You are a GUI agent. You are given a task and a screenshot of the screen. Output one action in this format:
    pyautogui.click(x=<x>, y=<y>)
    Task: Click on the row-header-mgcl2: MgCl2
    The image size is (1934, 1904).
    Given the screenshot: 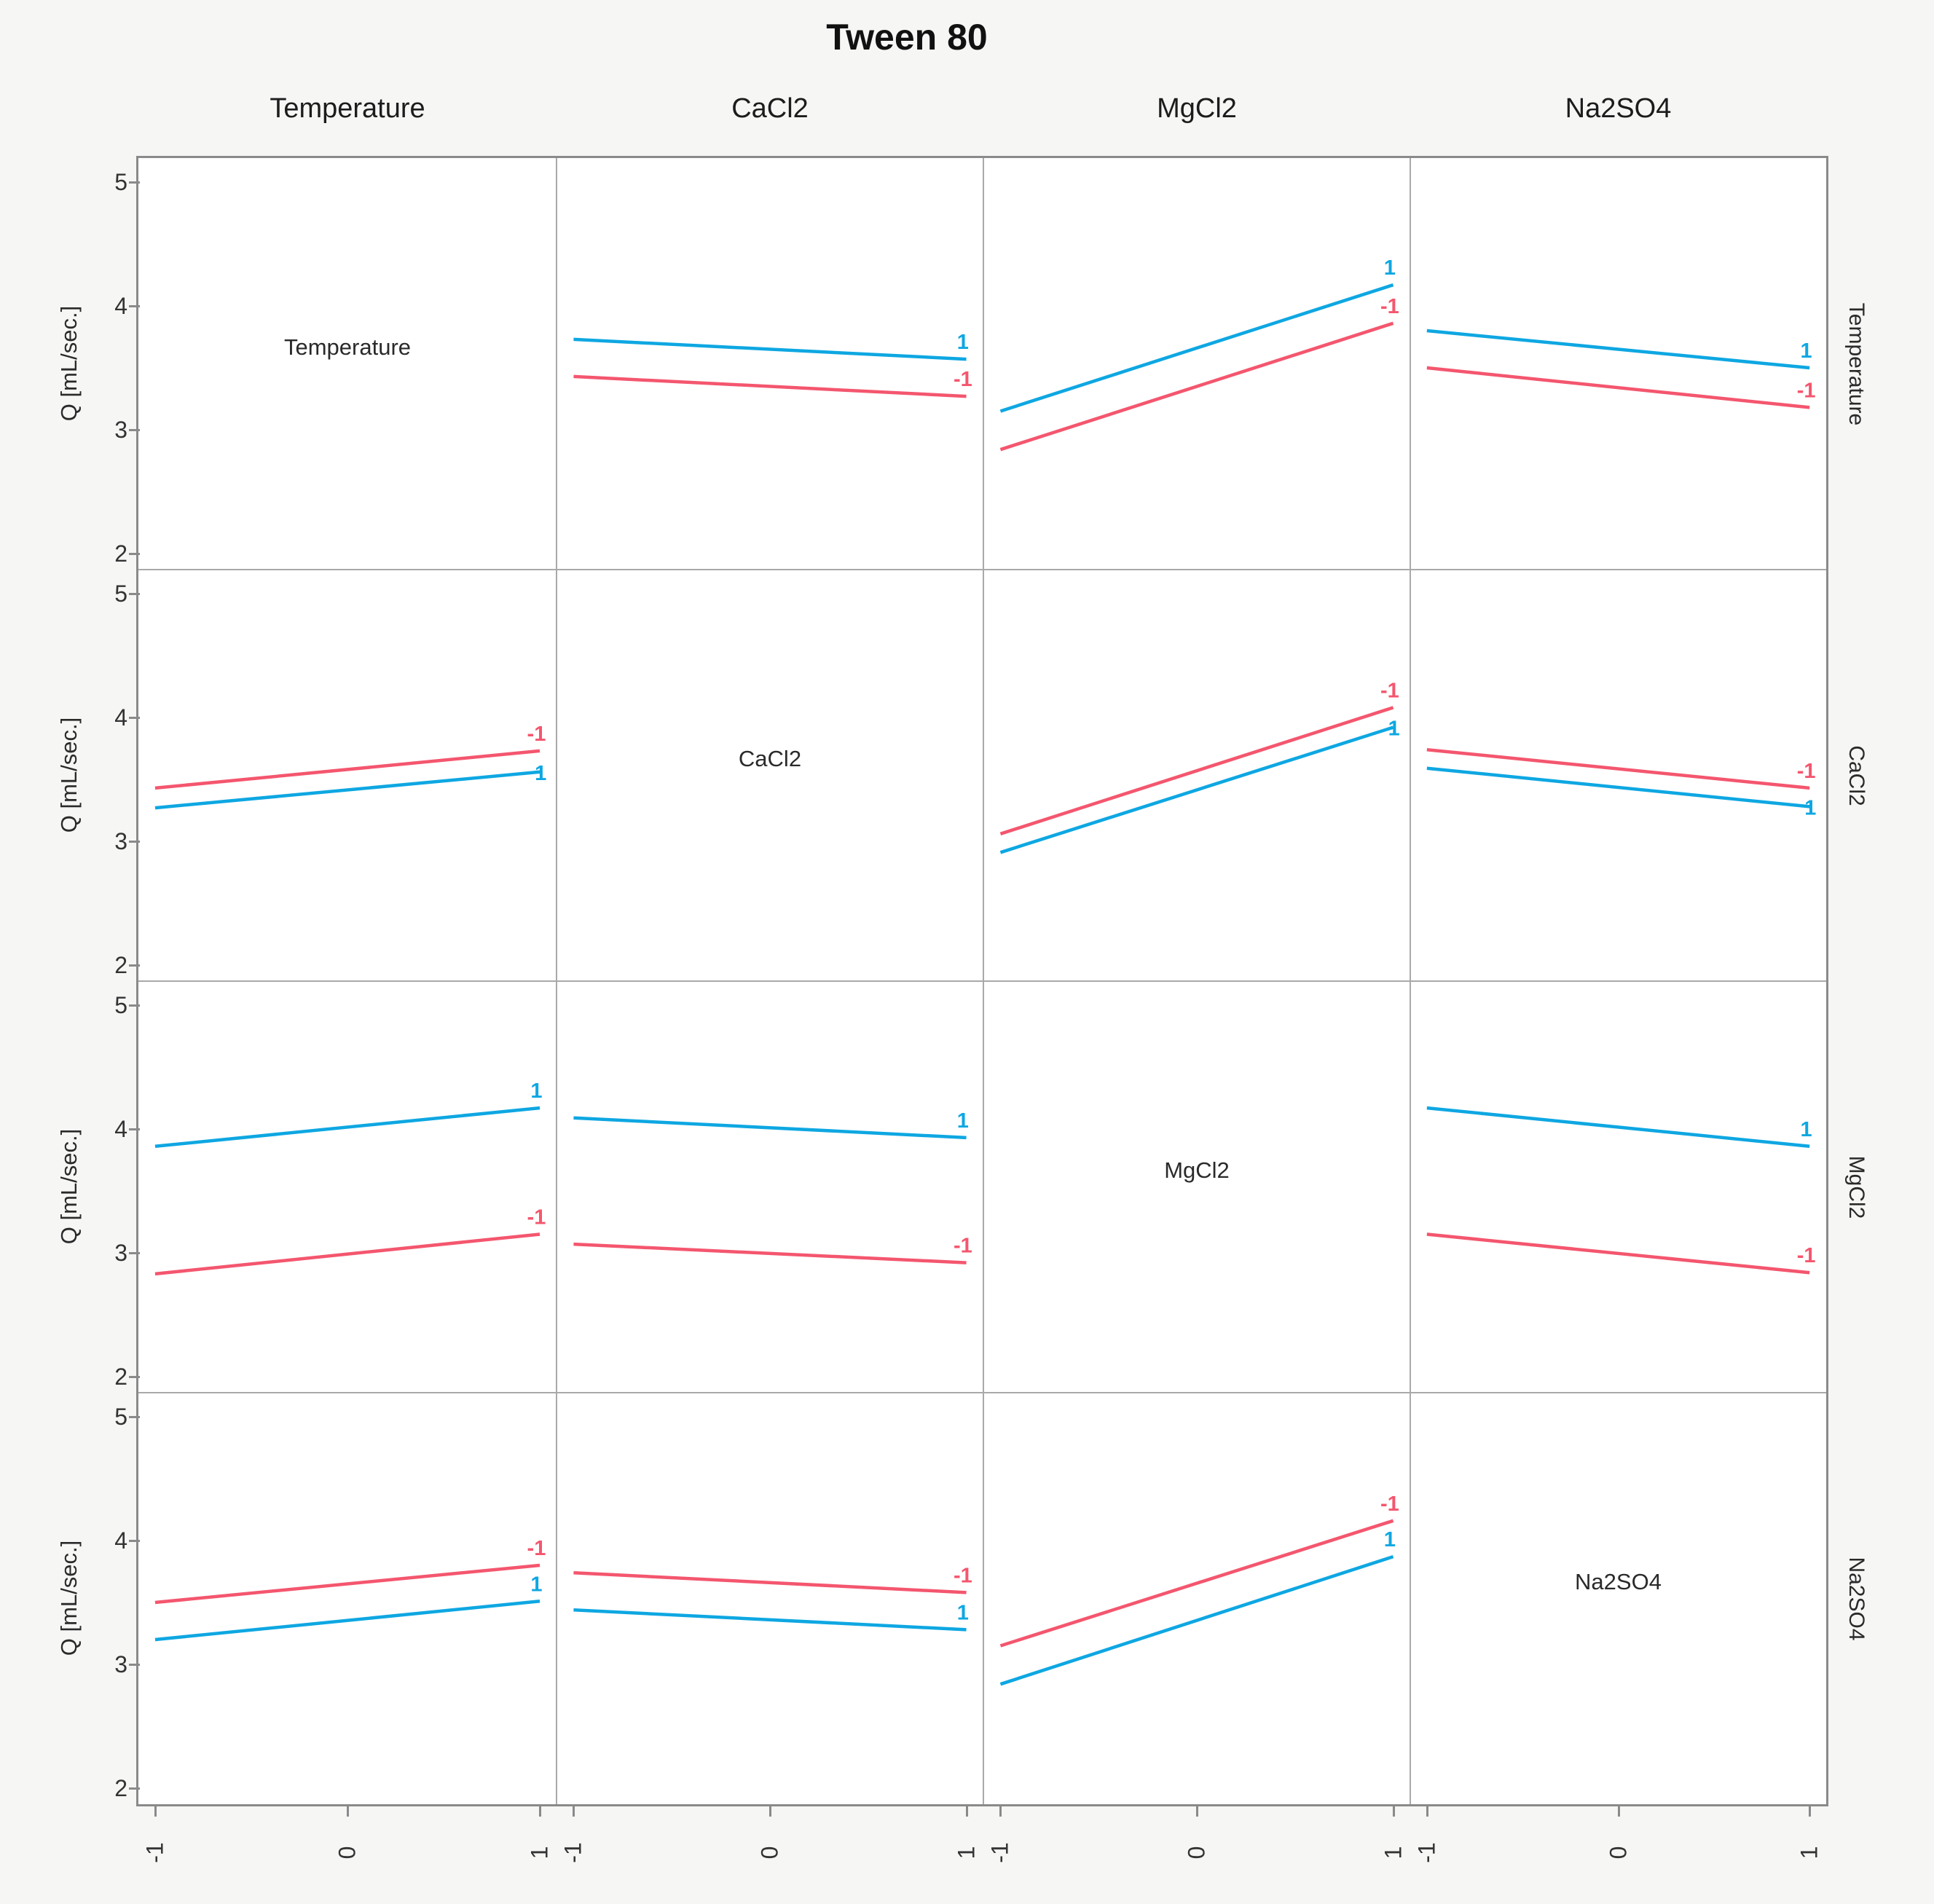 What is the action you would take?
    pyautogui.click(x=1856, y=1187)
    